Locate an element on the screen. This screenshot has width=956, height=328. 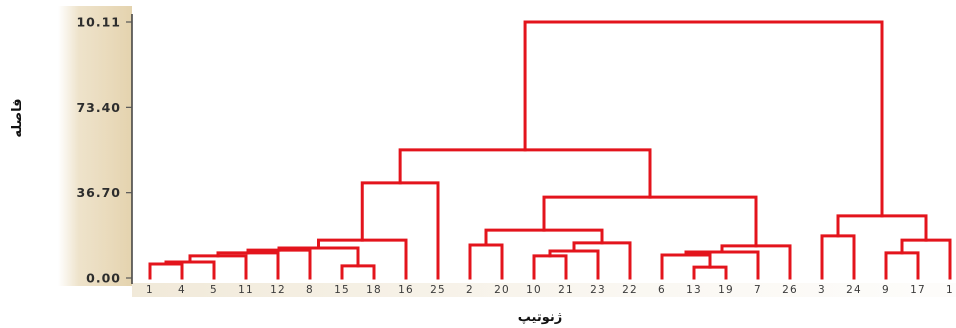
y-tick-label: 36.70 is located at coordinates (98, 192).